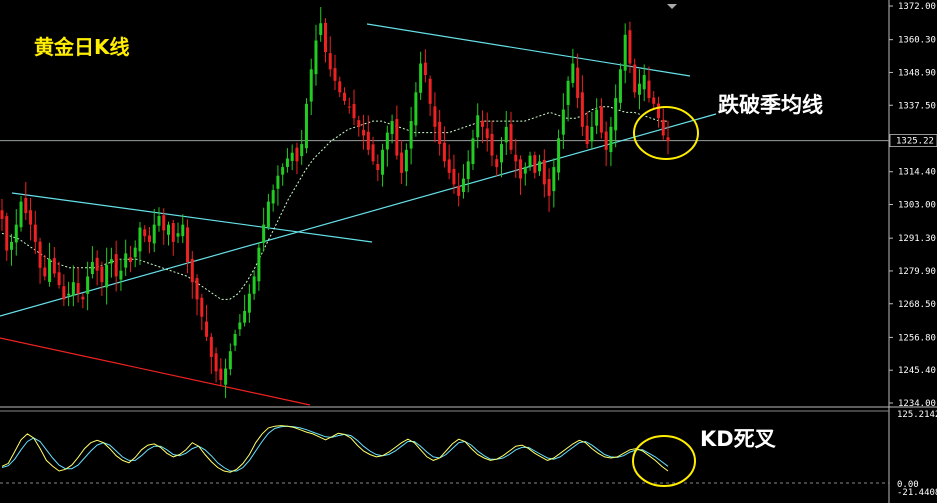 The image size is (937, 503). I want to click on kd-tick-label: 0.00, so click(908, 485).